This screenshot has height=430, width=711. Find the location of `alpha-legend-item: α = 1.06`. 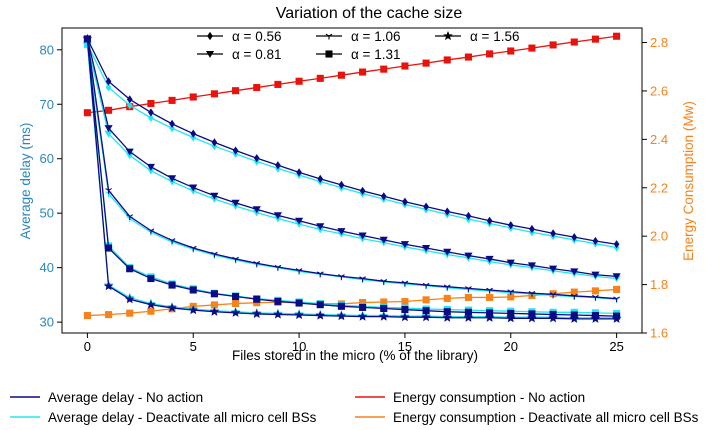

alpha-legend-item: α = 1.06 is located at coordinates (358, 36).